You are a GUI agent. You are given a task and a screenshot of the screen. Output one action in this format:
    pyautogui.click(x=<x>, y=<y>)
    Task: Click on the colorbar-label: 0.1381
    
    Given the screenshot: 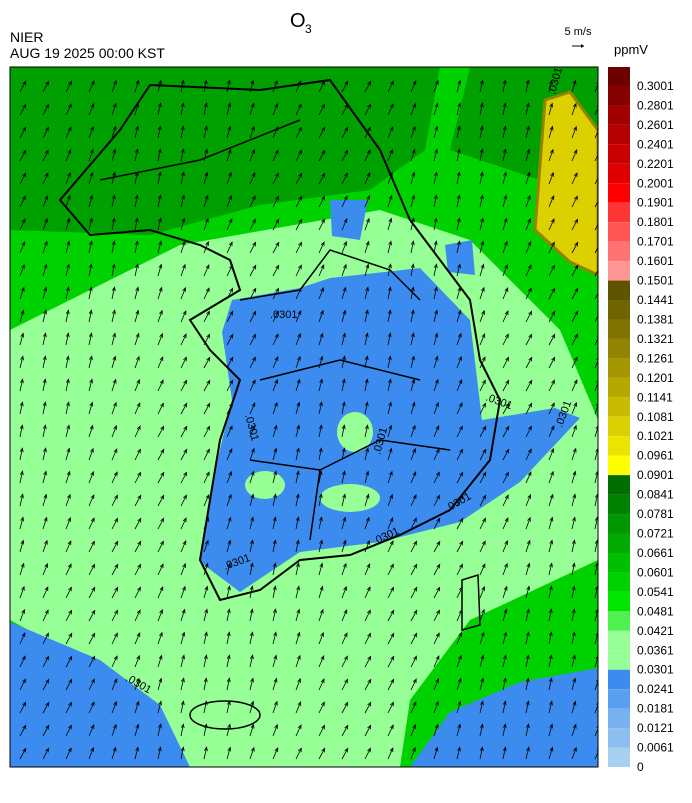 What is the action you would take?
    pyautogui.click(x=655, y=319)
    